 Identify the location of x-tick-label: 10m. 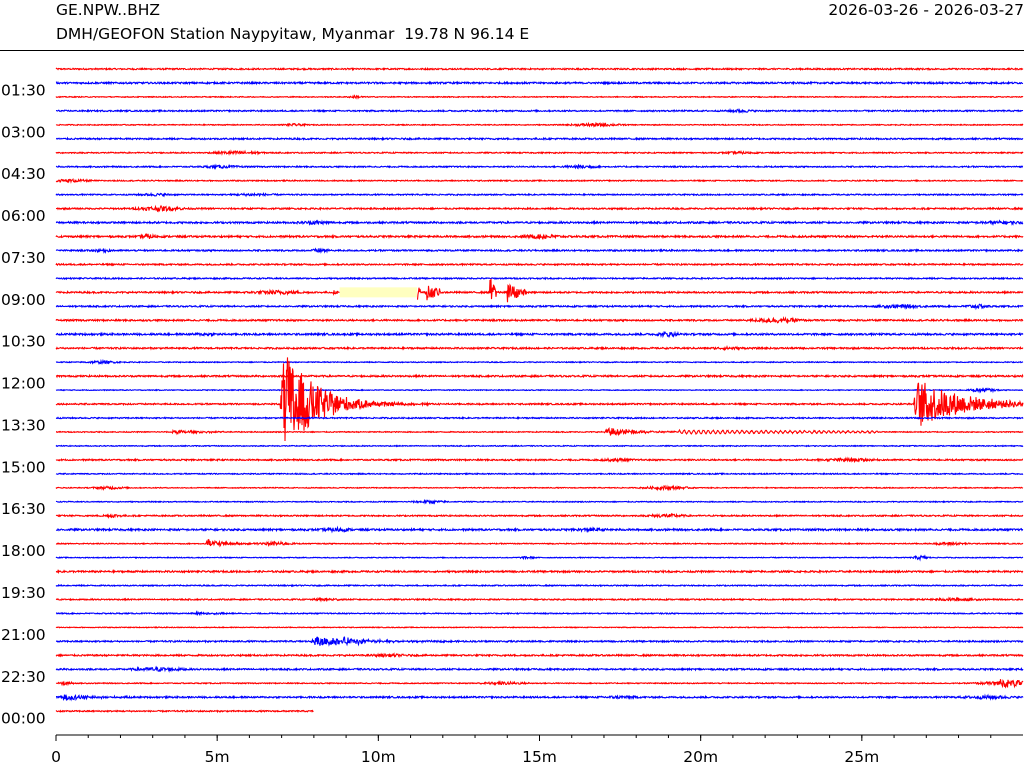
(378, 757).